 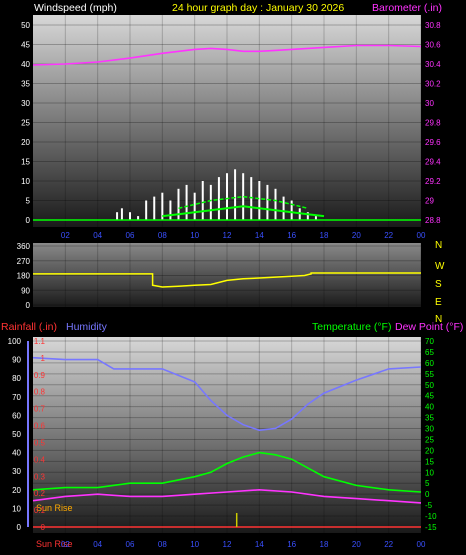 I want to click on humidity-line, so click(x=227, y=394).